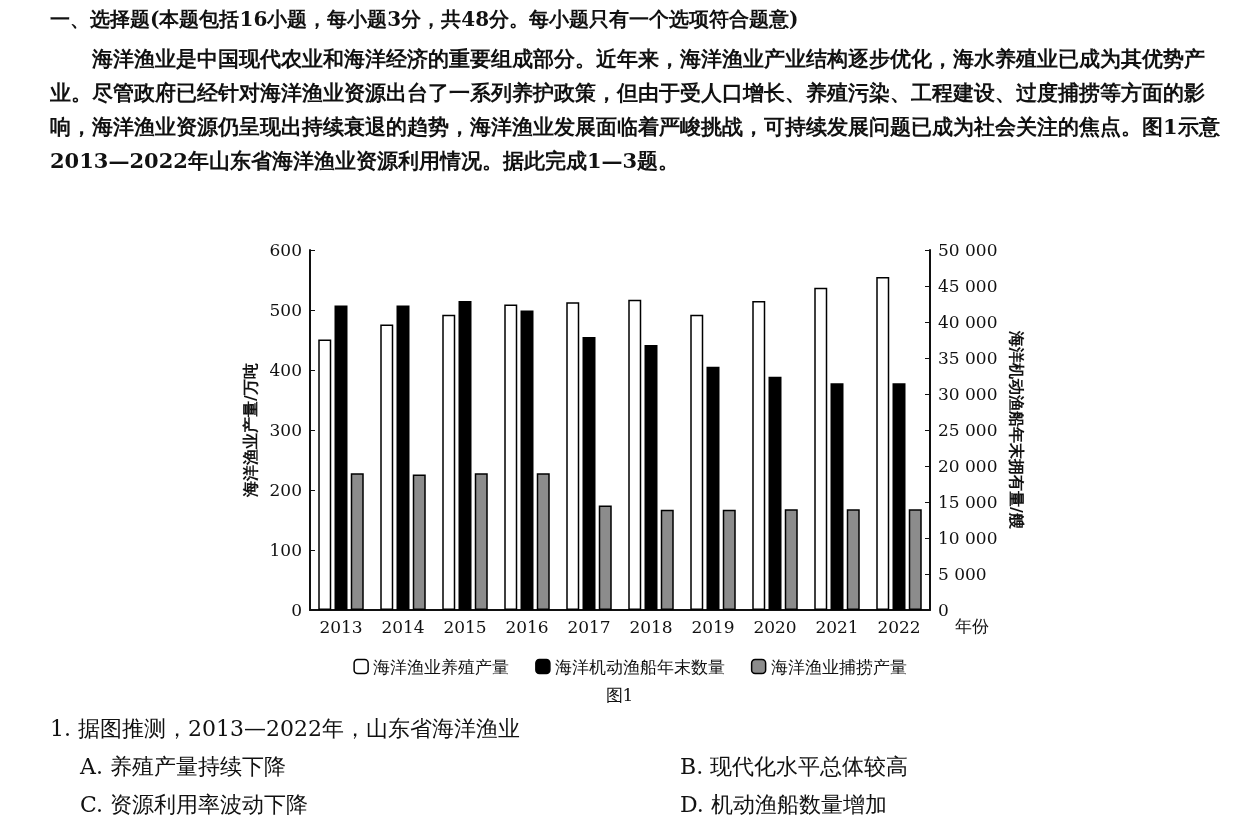 The width and height of the screenshot is (1239, 837). I want to click on y2-tick-label: 5 000, so click(962, 574).